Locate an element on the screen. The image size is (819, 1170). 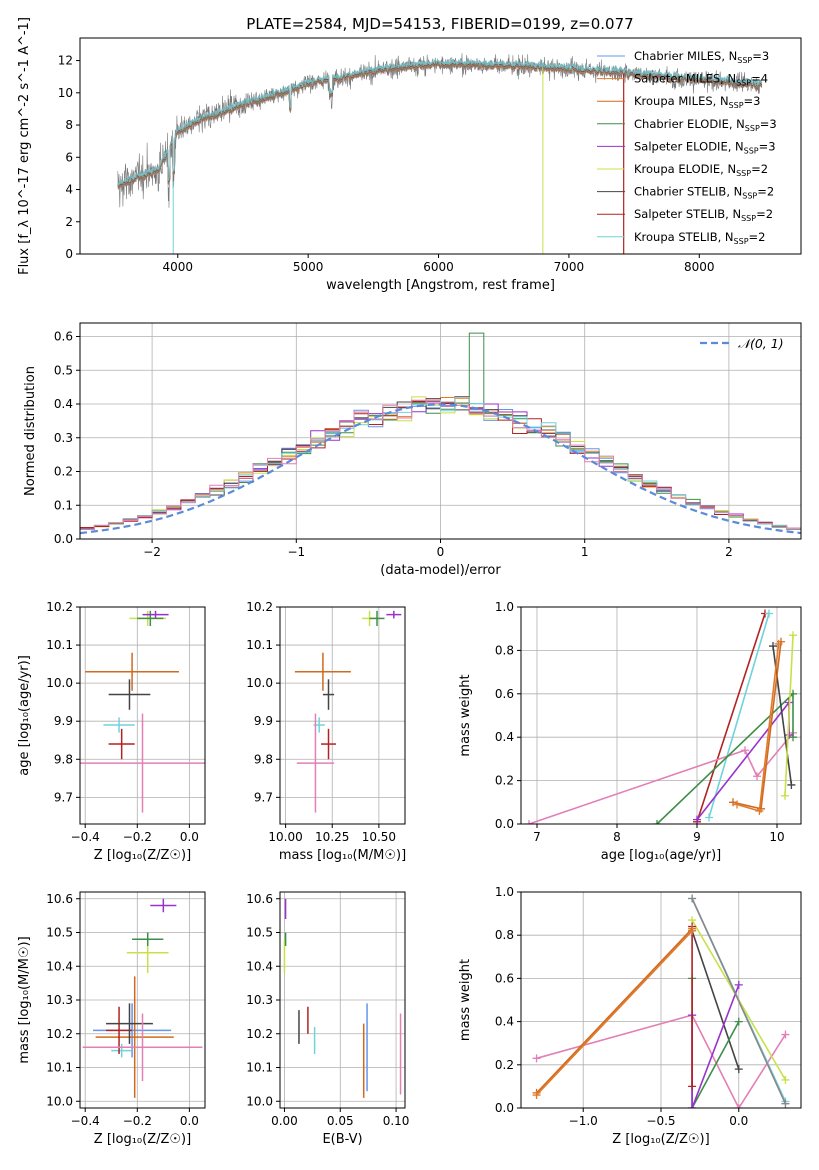
x-tick-label: 2 is located at coordinates (729, 552).